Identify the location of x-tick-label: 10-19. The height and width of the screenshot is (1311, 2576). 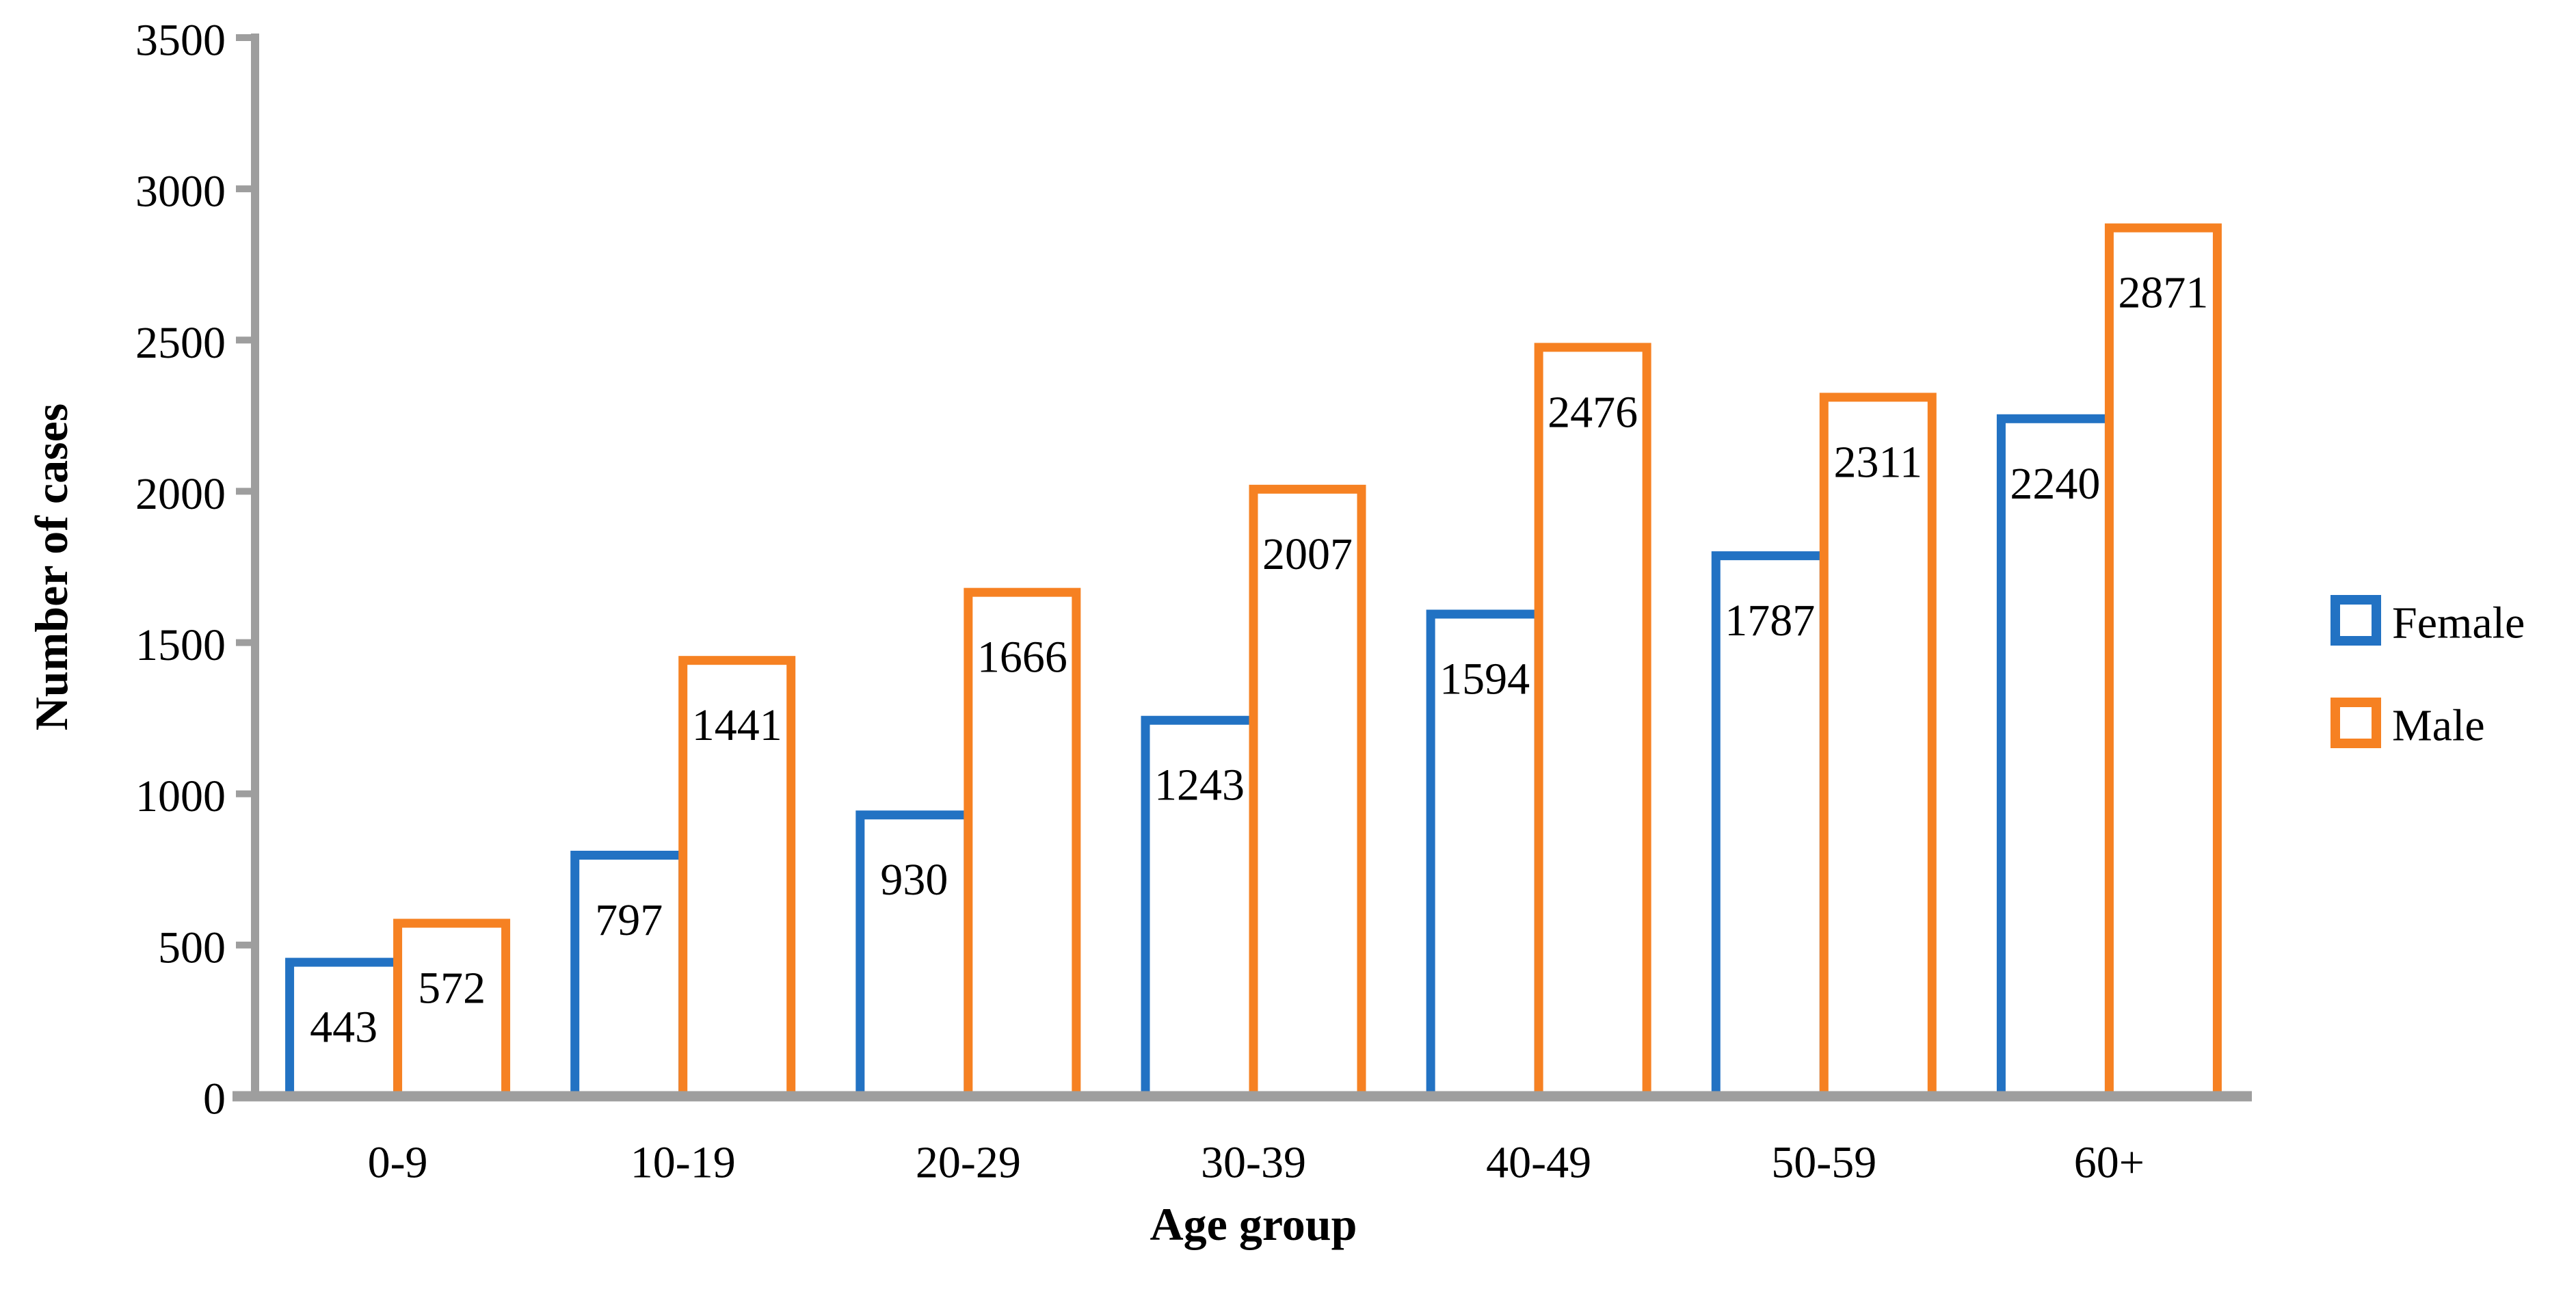
(683, 1163).